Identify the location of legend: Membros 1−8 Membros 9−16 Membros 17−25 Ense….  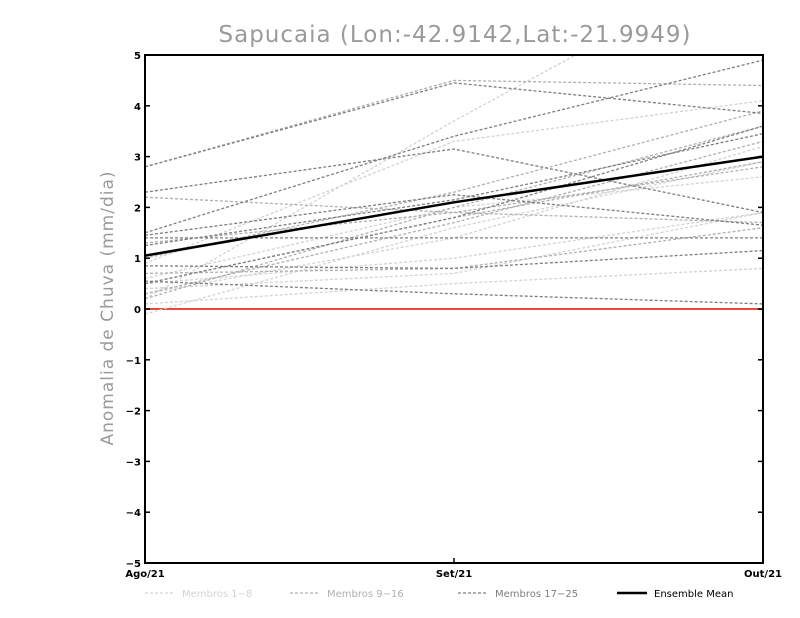
(439, 594).